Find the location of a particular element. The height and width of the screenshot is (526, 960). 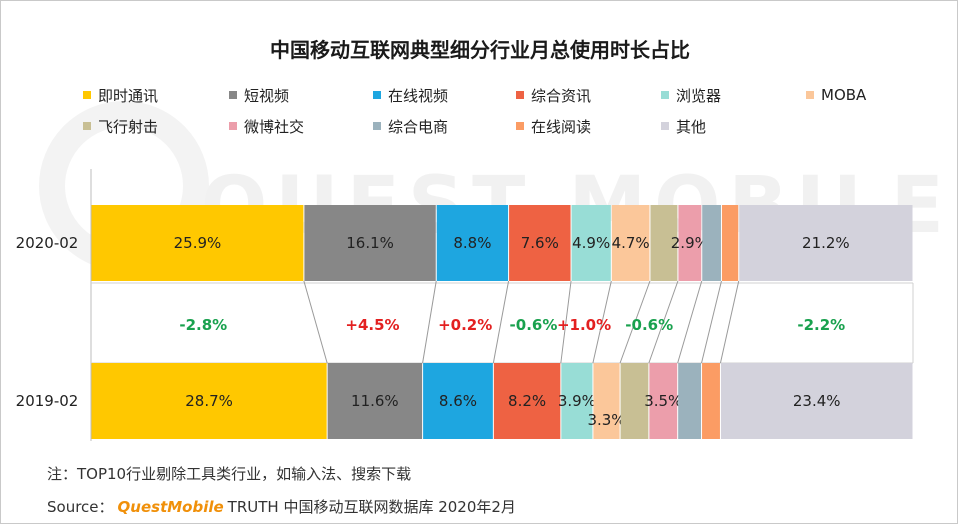

data-label: 4.9% is located at coordinates (591, 243).